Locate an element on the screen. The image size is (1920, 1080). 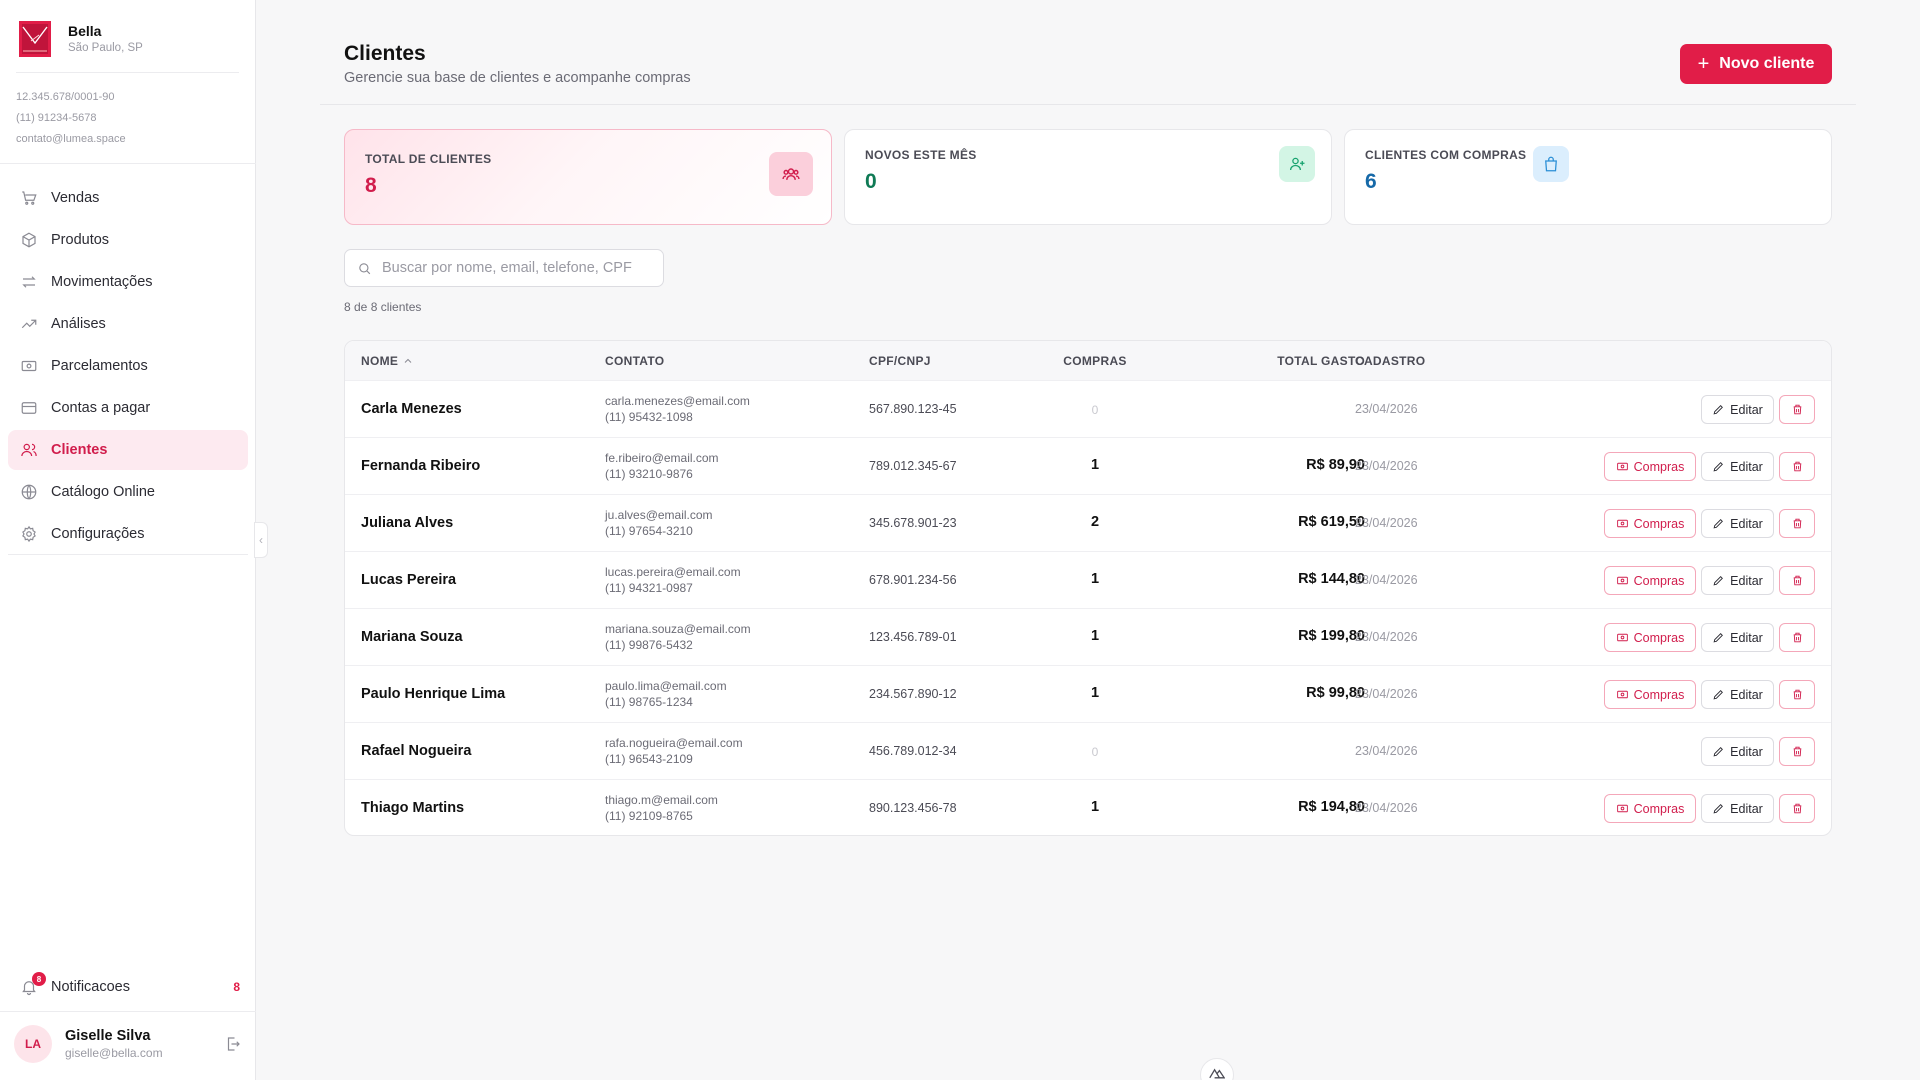
divider is located at coordinates (1088, 104).